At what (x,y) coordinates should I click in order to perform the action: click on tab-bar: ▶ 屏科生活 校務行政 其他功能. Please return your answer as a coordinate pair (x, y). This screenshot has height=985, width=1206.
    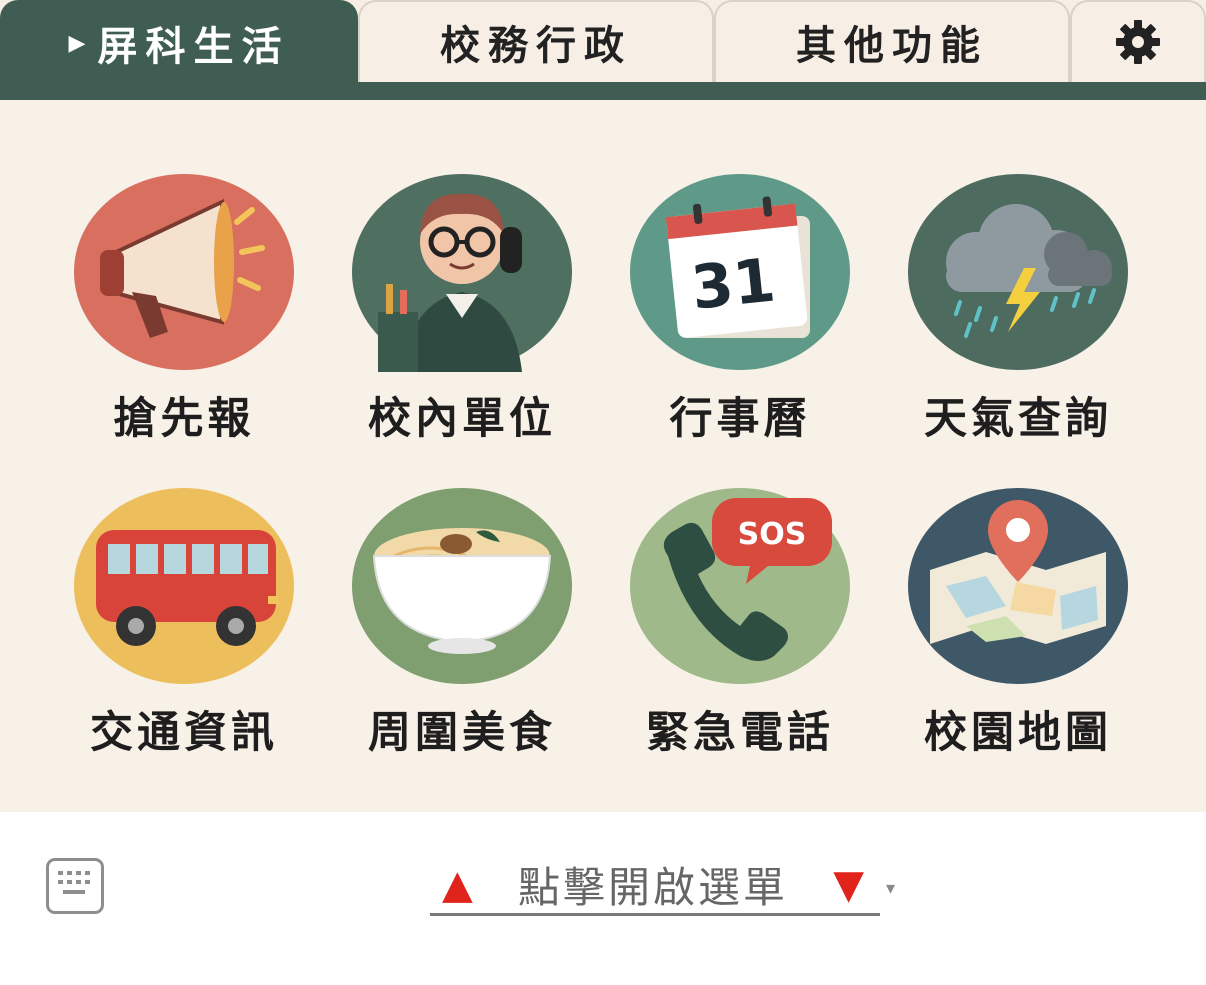
    Looking at the image, I should click on (603, 50).